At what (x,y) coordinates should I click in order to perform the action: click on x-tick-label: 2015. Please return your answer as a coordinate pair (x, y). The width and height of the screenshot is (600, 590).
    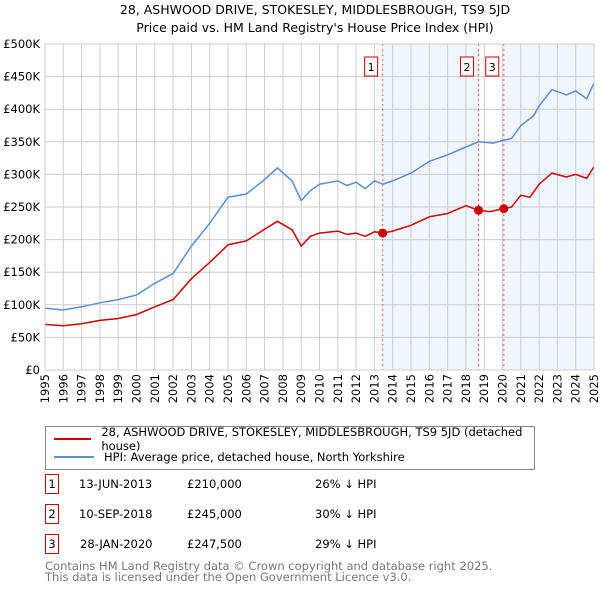
    Looking at the image, I should click on (411, 388).